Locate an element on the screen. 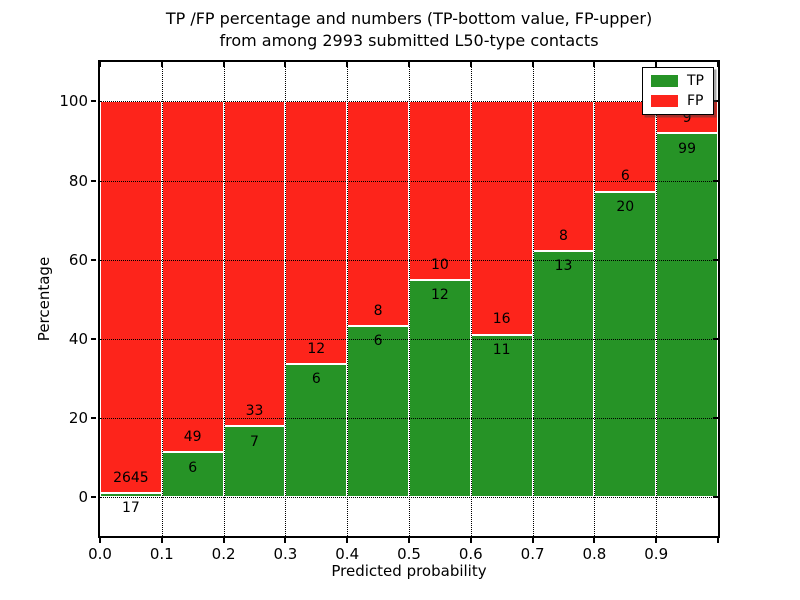 The width and height of the screenshot is (800, 600). x-tick-label: 0.4 is located at coordinates (347, 554).